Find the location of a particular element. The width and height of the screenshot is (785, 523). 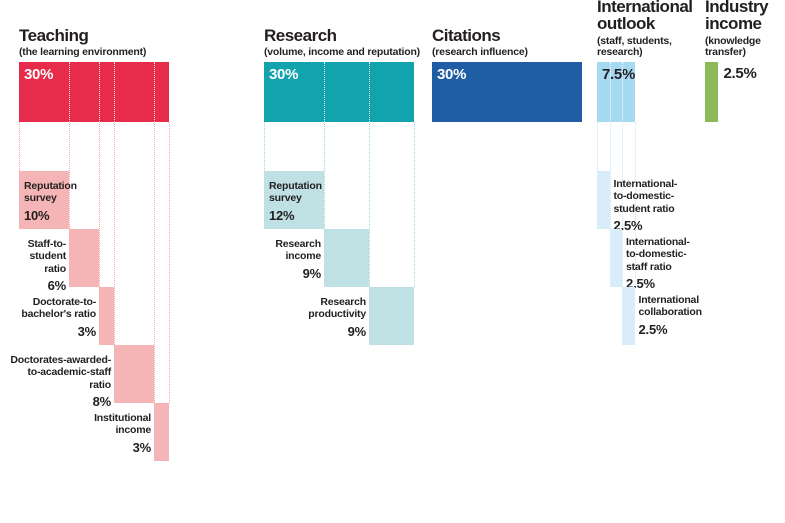

sub-weight-research-research-income is located at coordinates (346, 258).